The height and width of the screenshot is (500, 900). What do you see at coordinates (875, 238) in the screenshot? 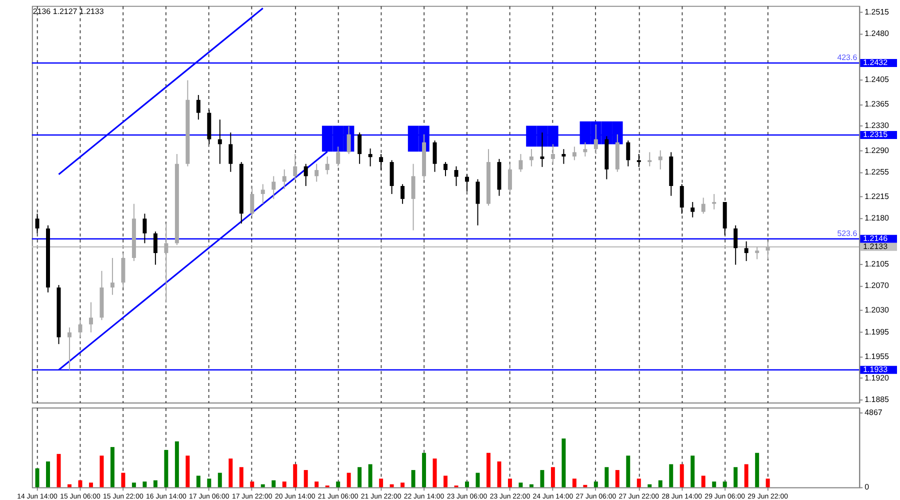
I see `ref-line-label: 1.2146` at bounding box center [875, 238].